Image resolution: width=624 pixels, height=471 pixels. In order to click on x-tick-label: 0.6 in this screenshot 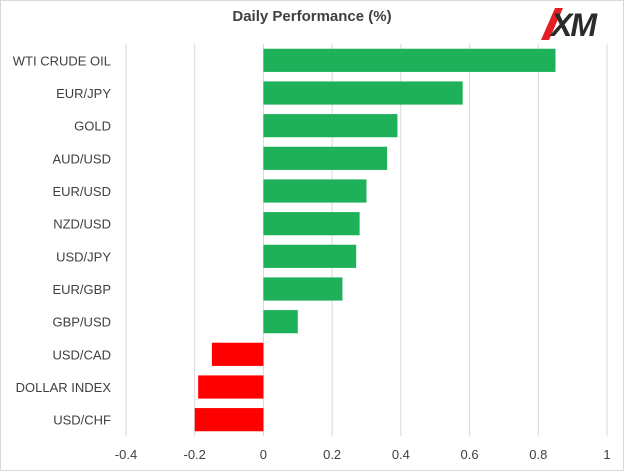, I will do `click(470, 454)`.